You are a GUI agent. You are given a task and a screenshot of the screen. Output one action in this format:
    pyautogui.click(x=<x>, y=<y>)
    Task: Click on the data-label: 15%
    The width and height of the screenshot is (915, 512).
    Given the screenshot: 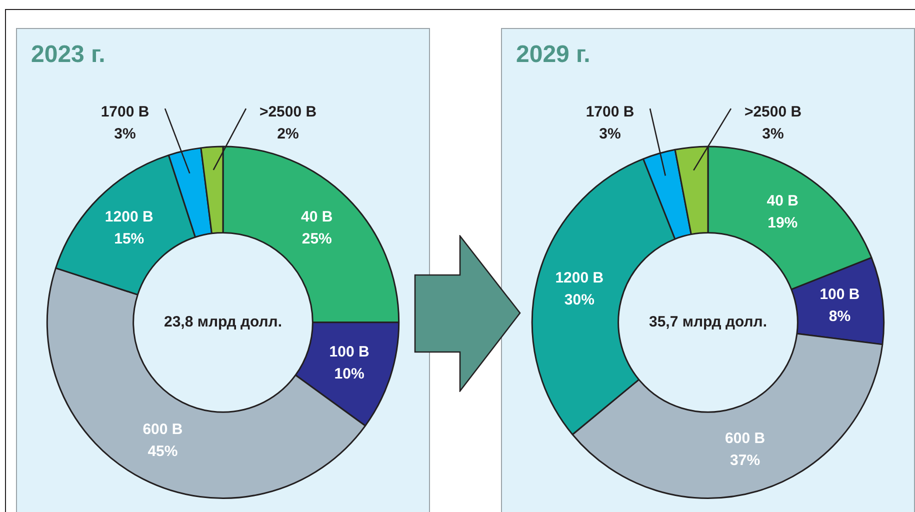 What is the action you would take?
    pyautogui.click(x=129, y=239)
    